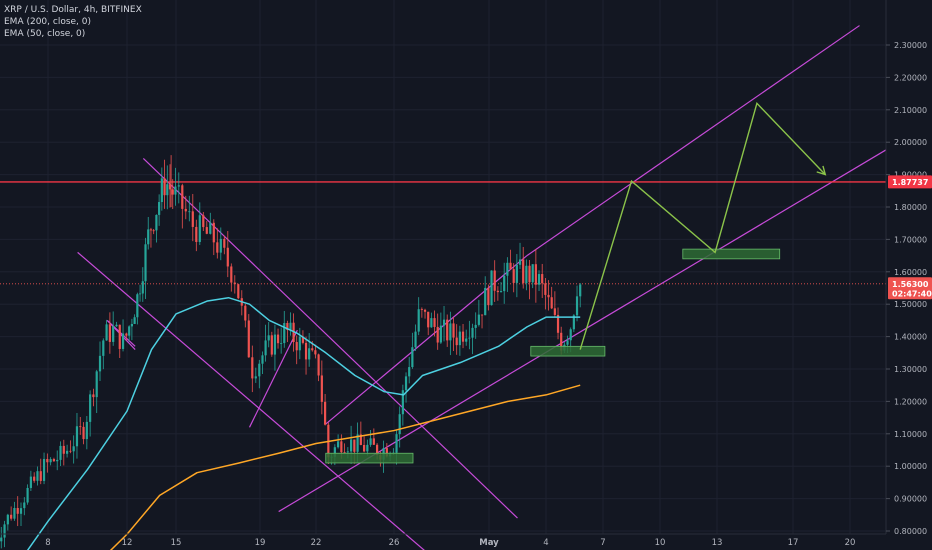 Image resolution: width=932 pixels, height=550 pixels. What do you see at coordinates (394, 543) in the screenshot?
I see `time-tick-label: 26` at bounding box center [394, 543].